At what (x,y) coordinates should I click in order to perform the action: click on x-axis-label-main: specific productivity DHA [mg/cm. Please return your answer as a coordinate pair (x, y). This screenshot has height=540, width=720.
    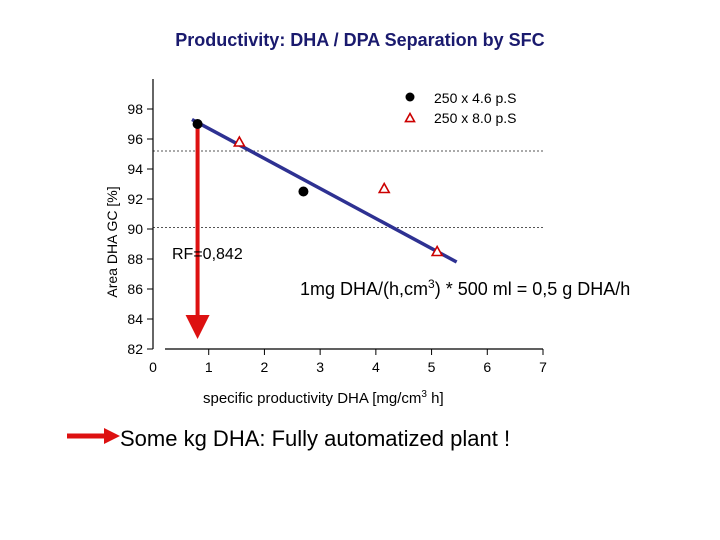
    Looking at the image, I should click on (312, 398).